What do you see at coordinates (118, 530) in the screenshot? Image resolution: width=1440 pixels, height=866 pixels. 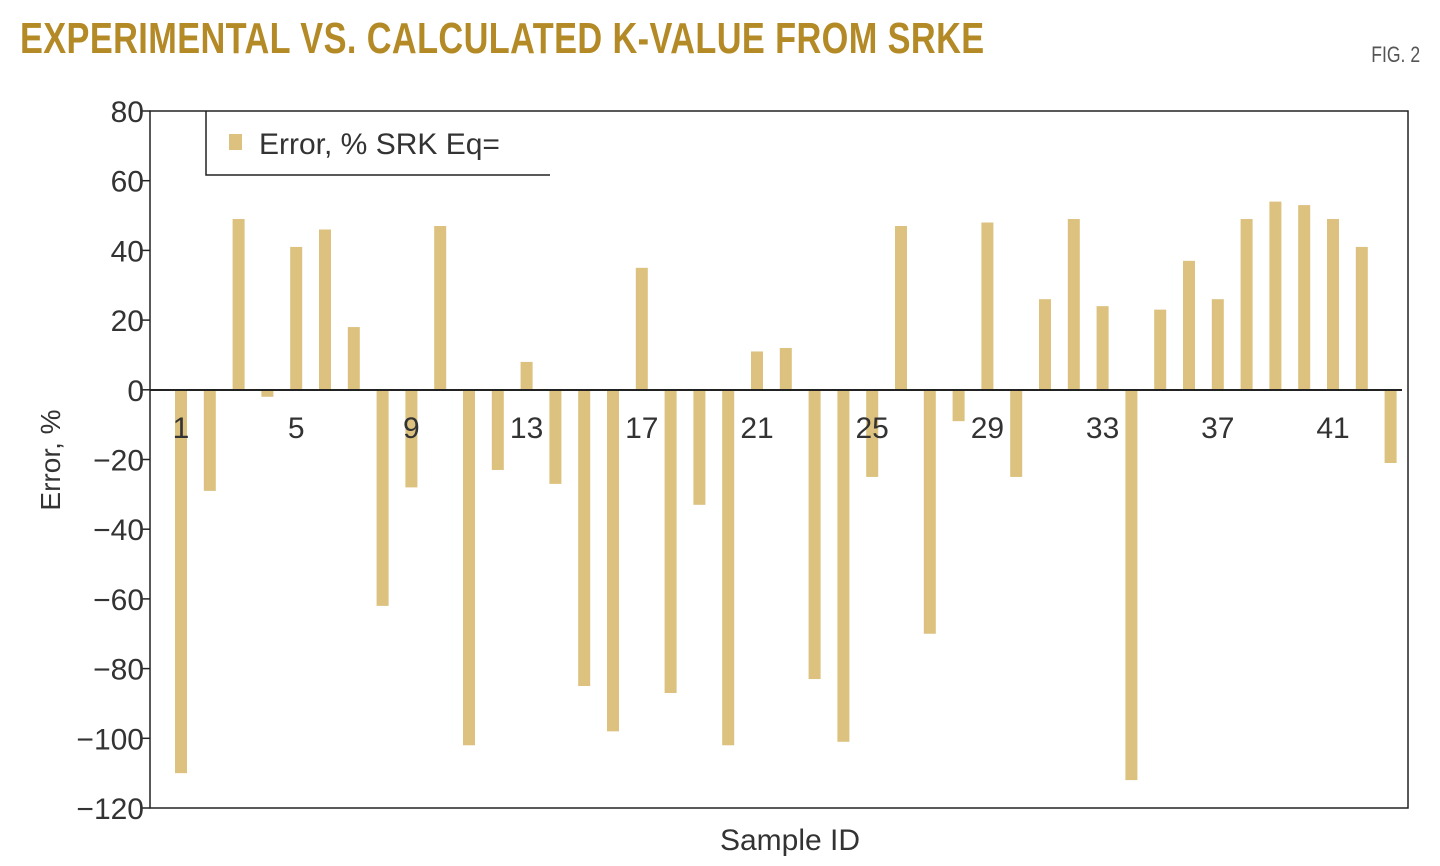 I see `y-tick-label: −40` at bounding box center [118, 530].